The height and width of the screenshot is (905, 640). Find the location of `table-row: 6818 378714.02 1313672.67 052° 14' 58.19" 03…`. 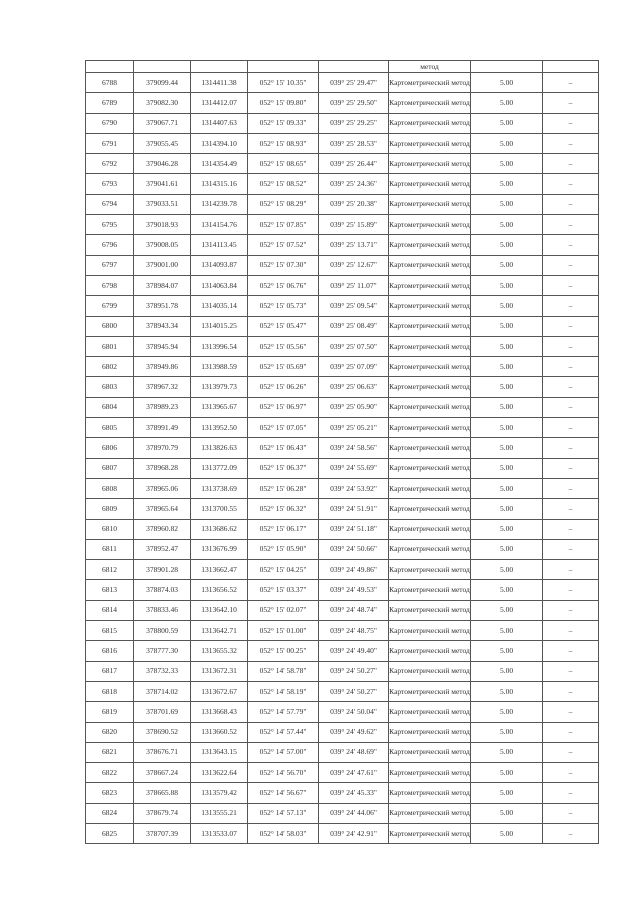

table-row: 6818 378714.02 1313672.67 052° 14' 58.19" 03… is located at coordinates (342, 691).